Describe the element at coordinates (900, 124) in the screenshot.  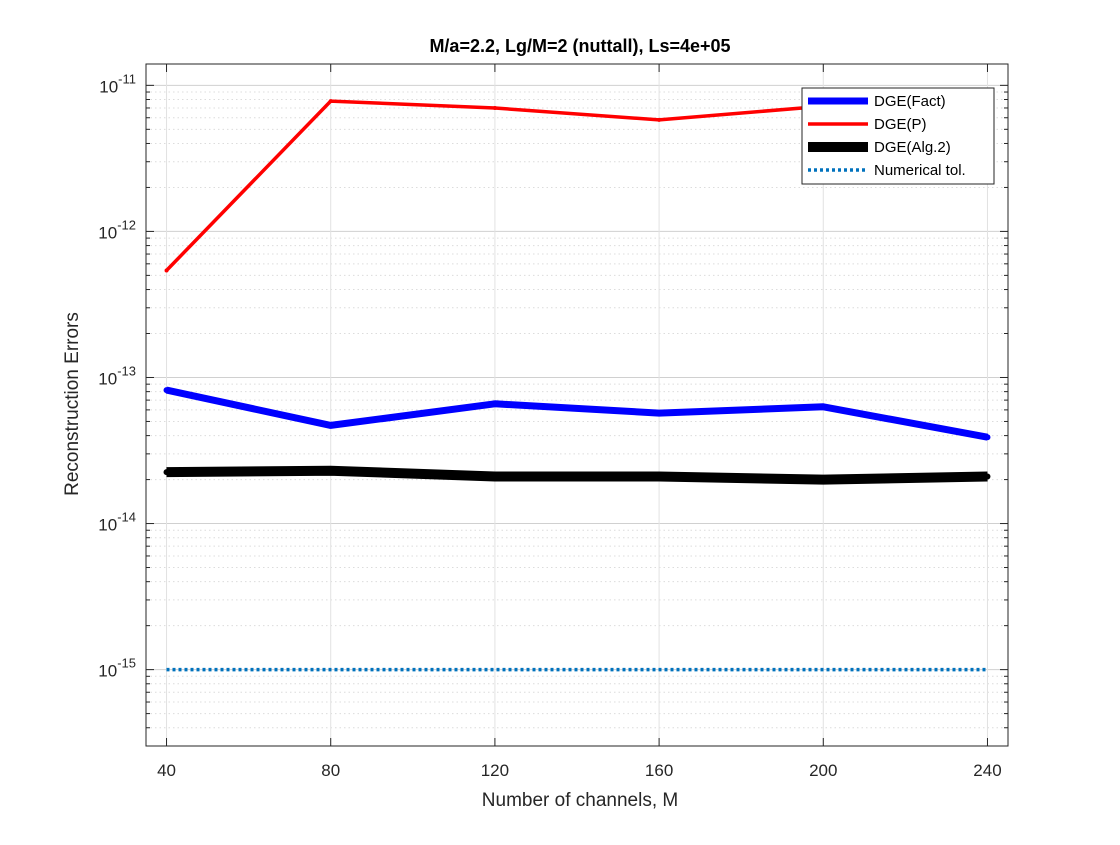
I see `legend-label-1: DGE(P)` at that location.